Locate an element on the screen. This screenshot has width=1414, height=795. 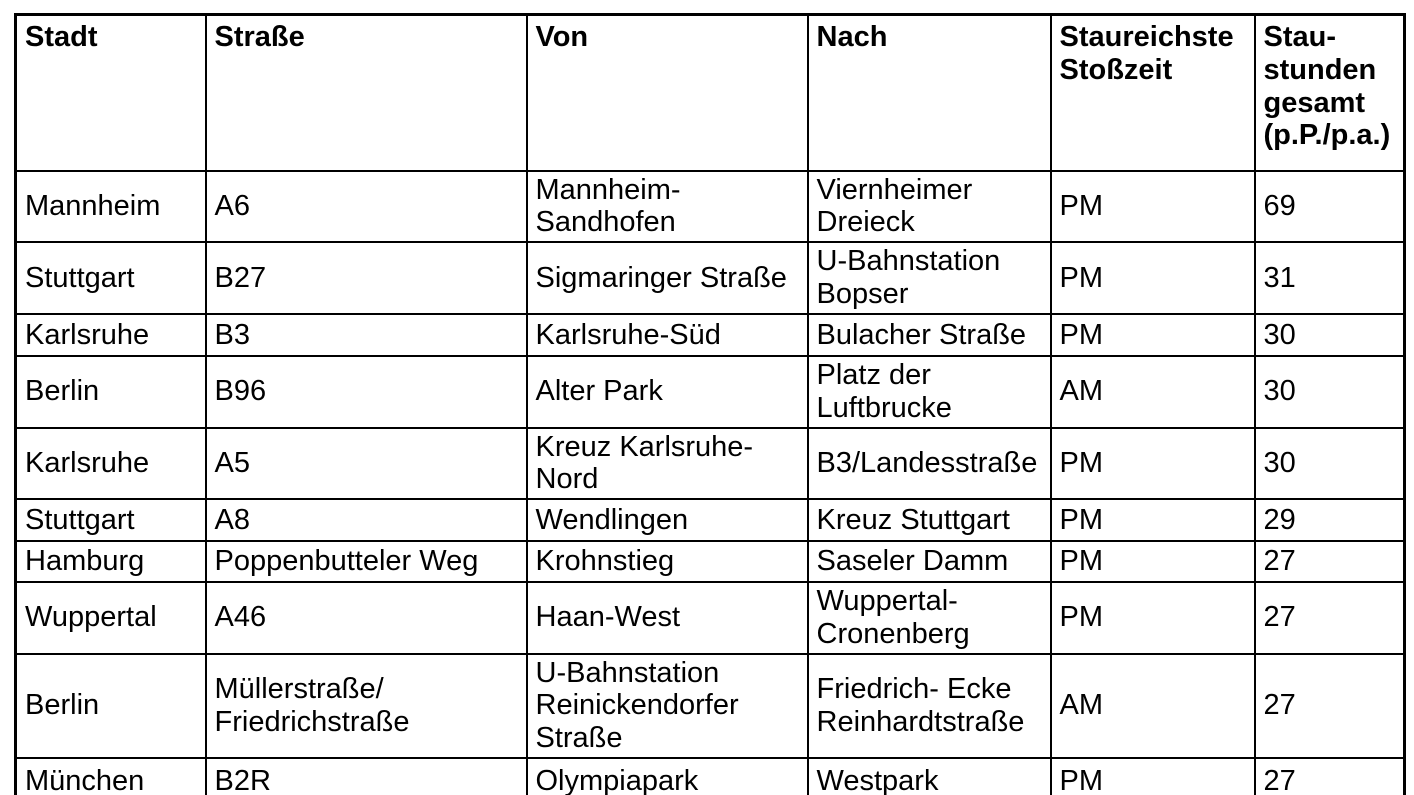
table-row: München B2R Olympiapark Westpark PM 27 is located at coordinates (710, 775).